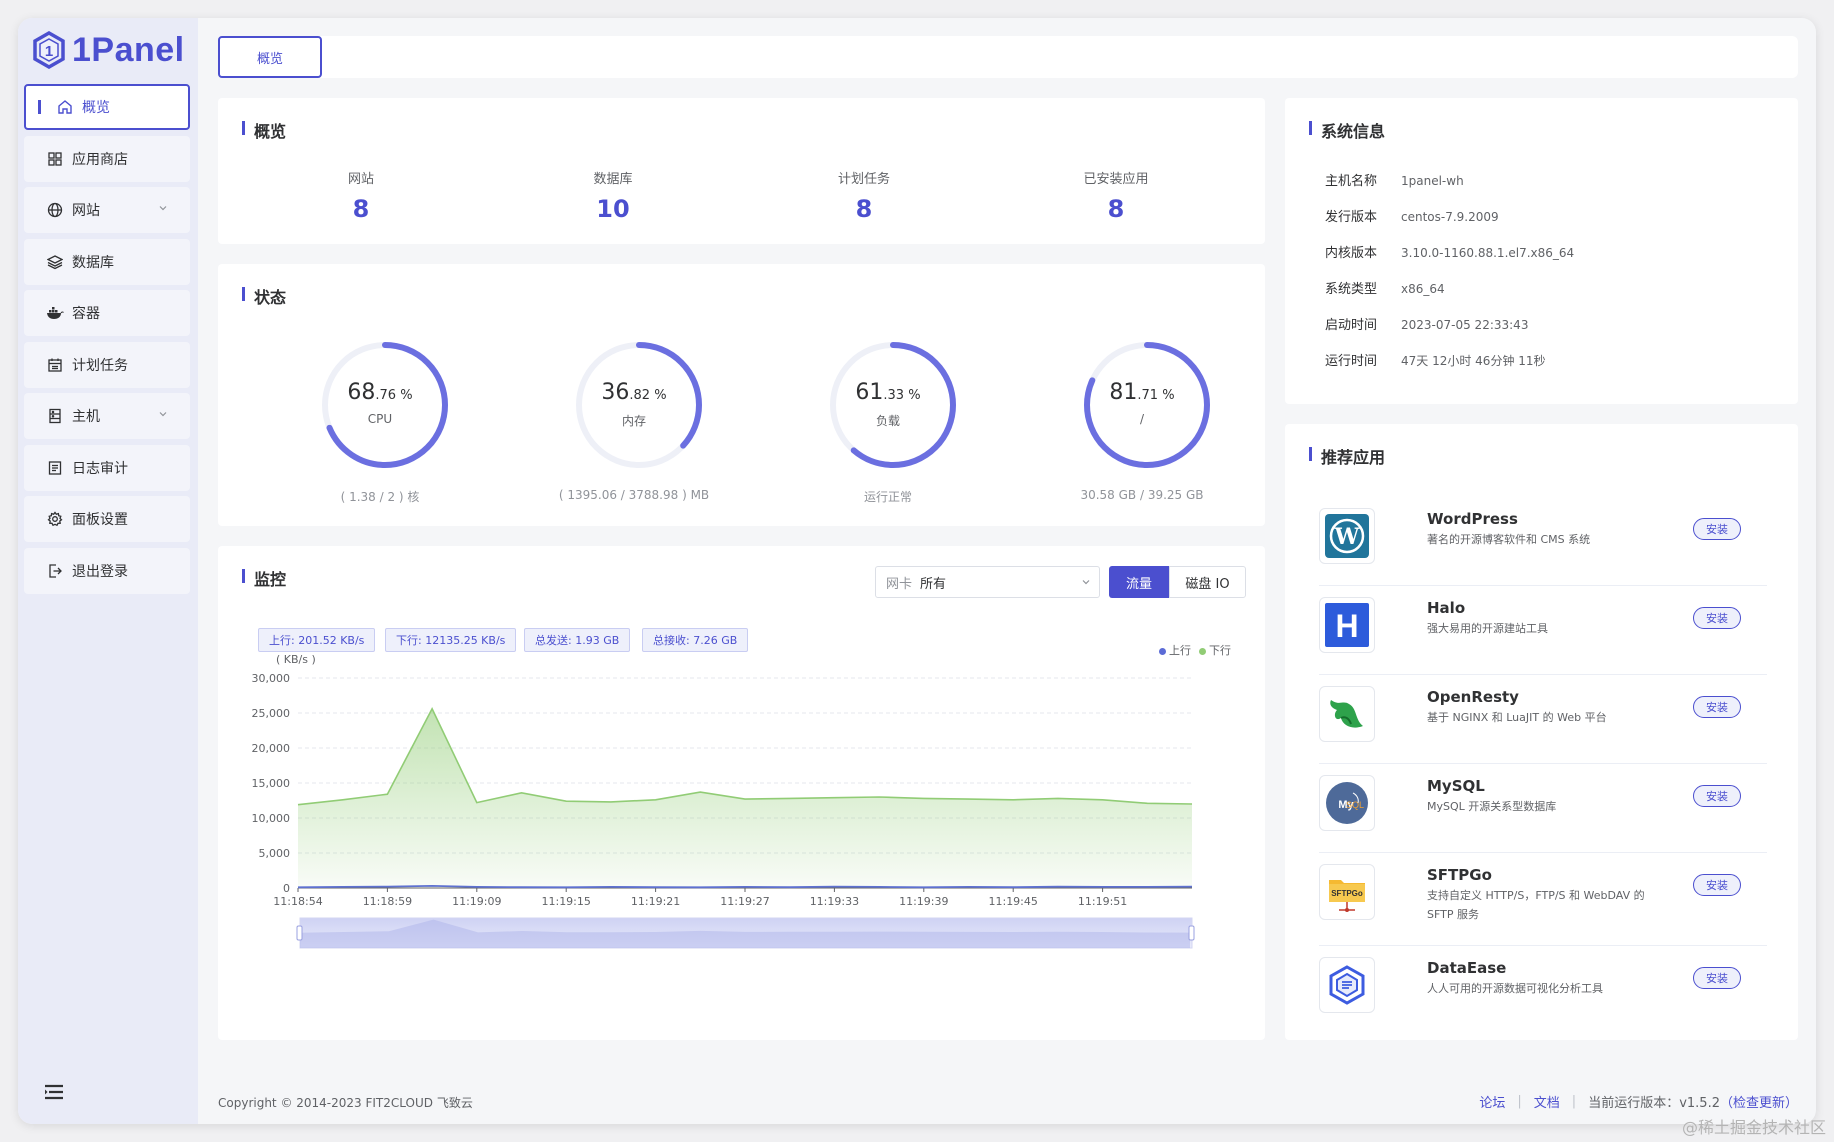 Image resolution: width=1834 pixels, height=1142 pixels. I want to click on log-icon, so click(55, 468).